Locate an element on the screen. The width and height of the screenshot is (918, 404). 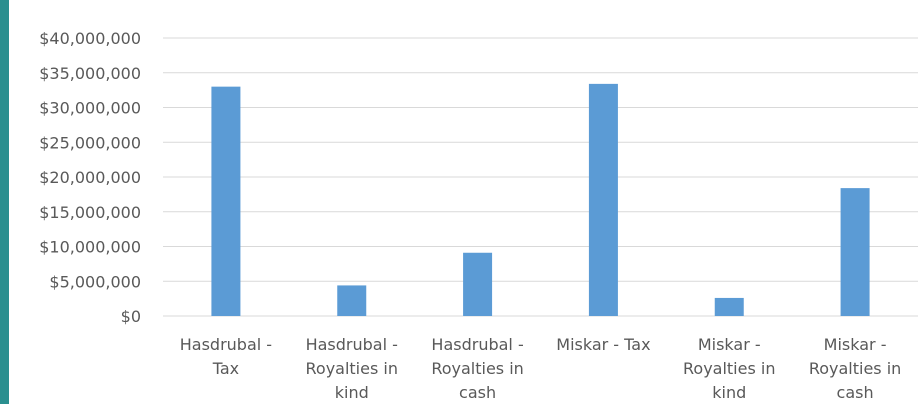
y-tick-label: $5,000,000 is located at coordinates (95, 281).